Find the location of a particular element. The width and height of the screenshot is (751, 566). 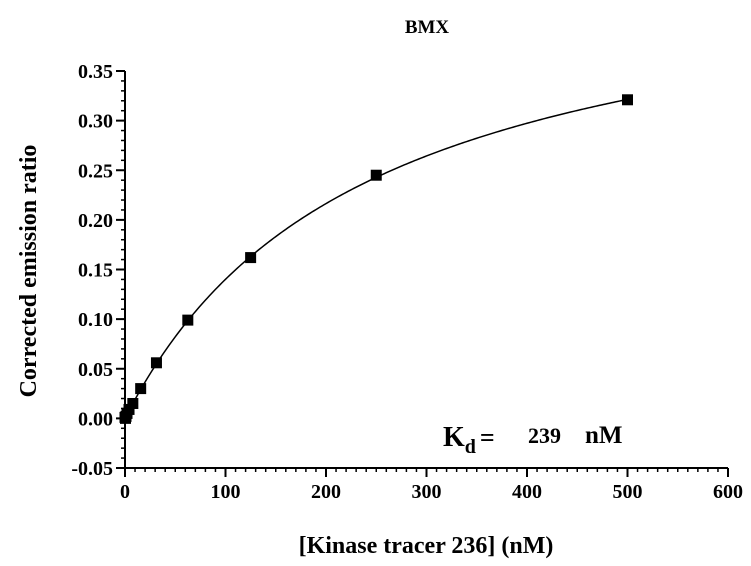

x-axis-label: [Kinase tracer 236] (nM) is located at coordinates (426, 546).